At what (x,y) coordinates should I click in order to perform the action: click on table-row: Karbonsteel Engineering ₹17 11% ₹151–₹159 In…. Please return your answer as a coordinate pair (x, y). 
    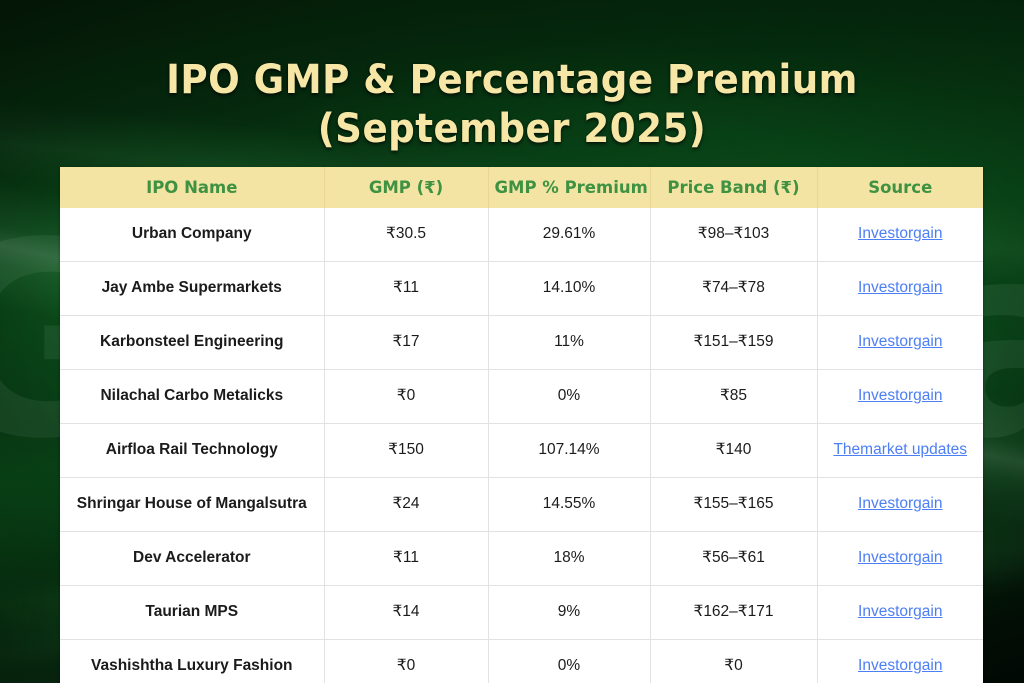
    Looking at the image, I should click on (521, 342).